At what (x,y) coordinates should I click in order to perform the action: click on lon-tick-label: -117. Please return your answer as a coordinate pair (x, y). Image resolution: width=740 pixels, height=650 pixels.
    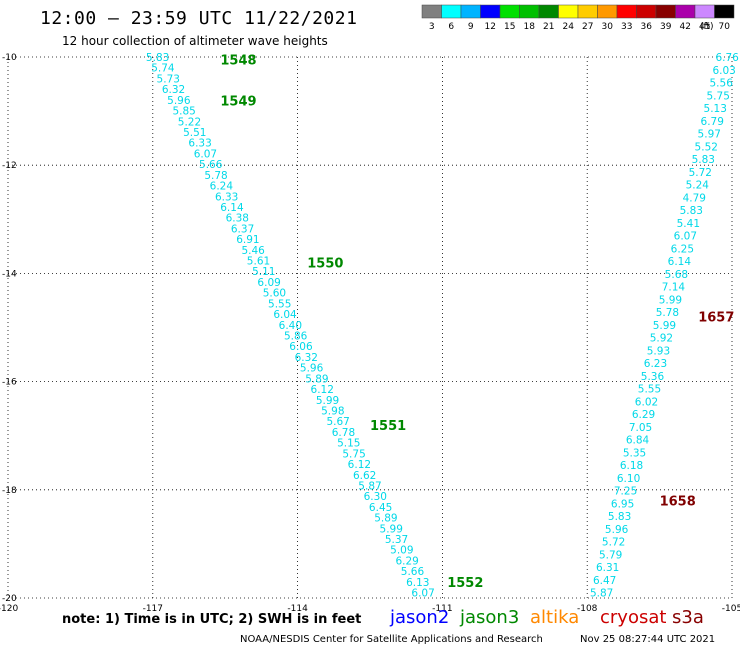
    Looking at the image, I should click on (153, 609).